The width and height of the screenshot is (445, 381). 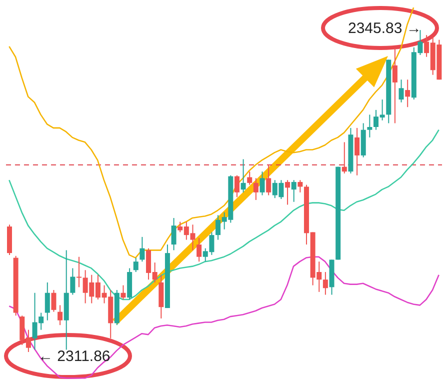 I want to click on annotation: ← 2311.86, so click(x=74, y=356).